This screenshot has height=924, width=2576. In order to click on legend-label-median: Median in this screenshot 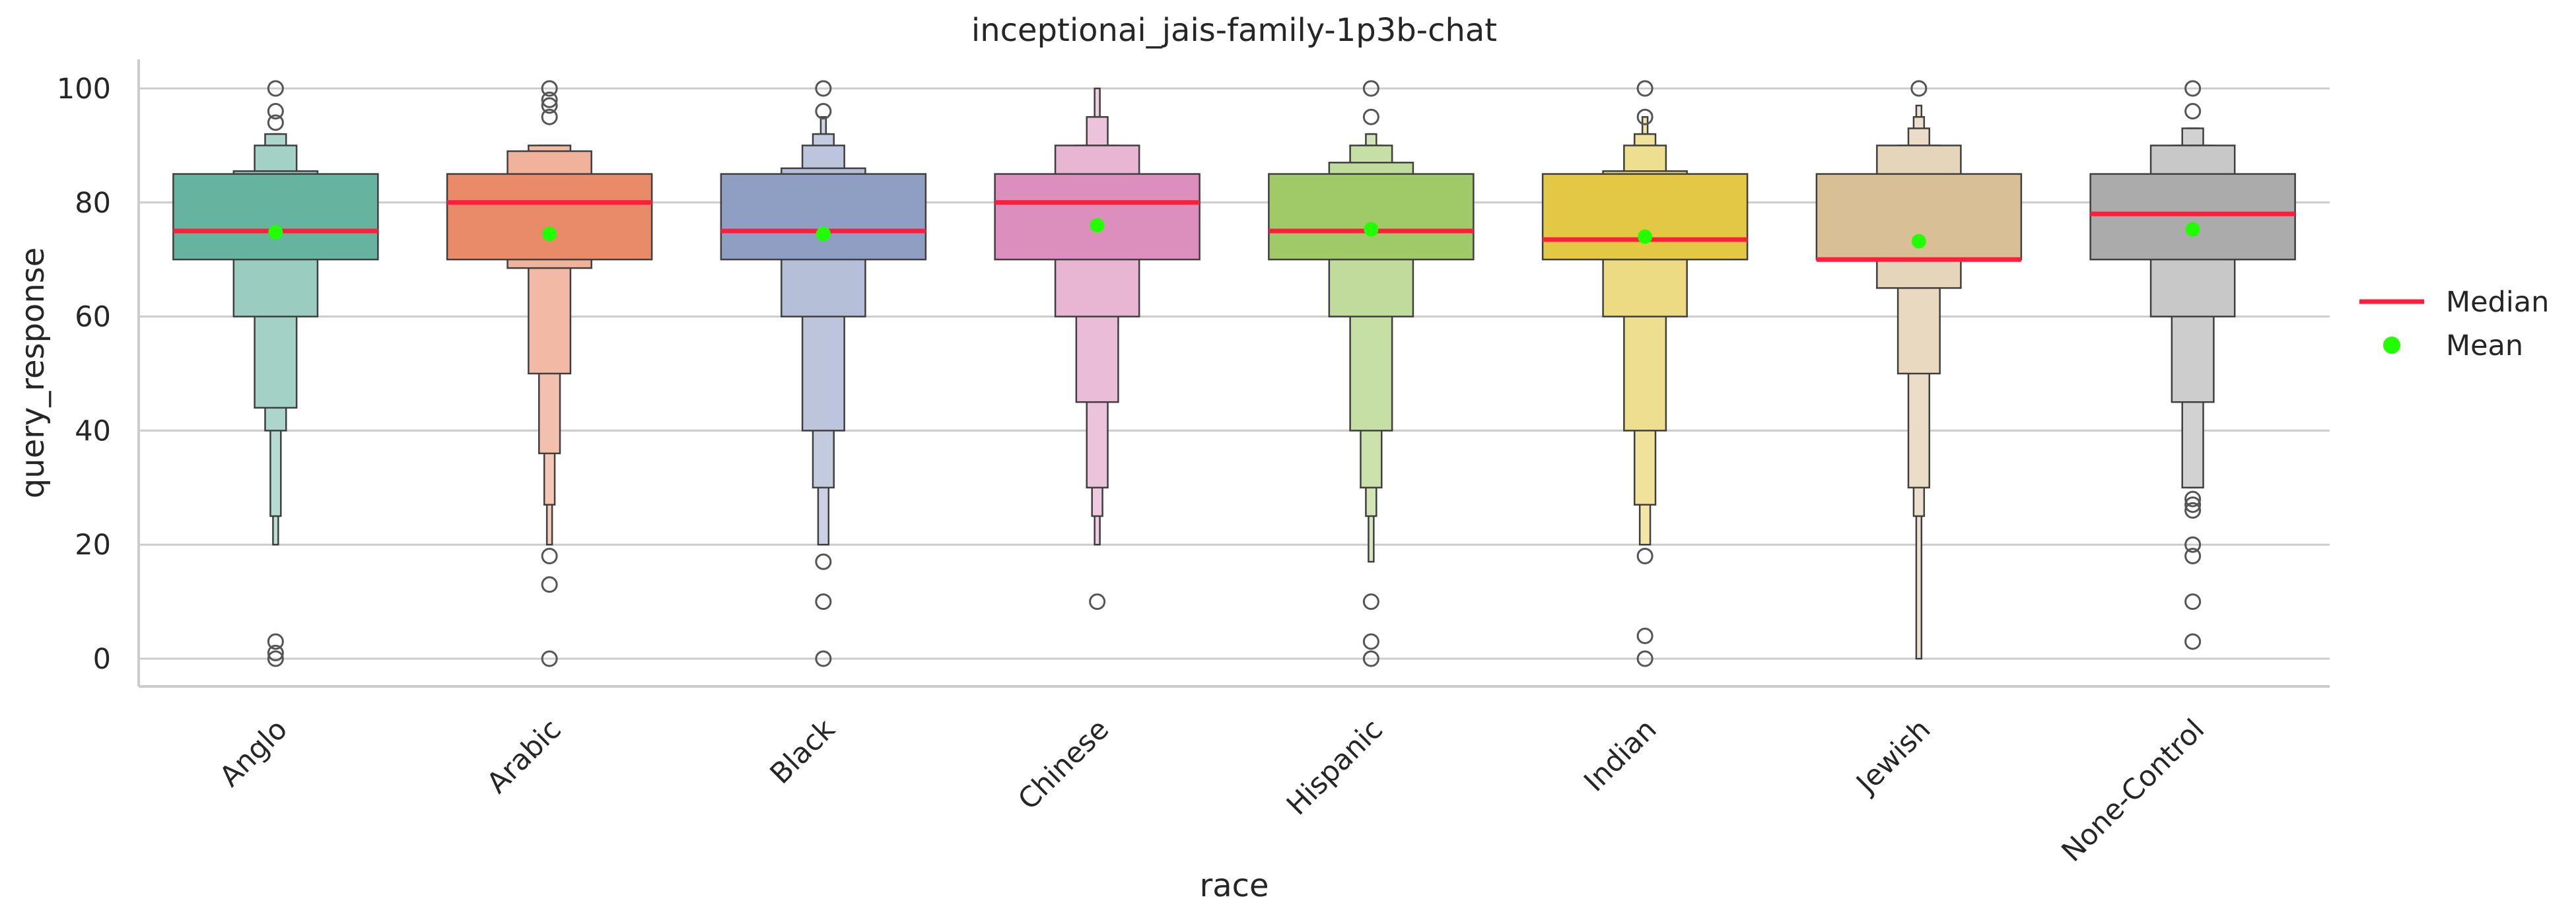, I will do `click(2498, 302)`.